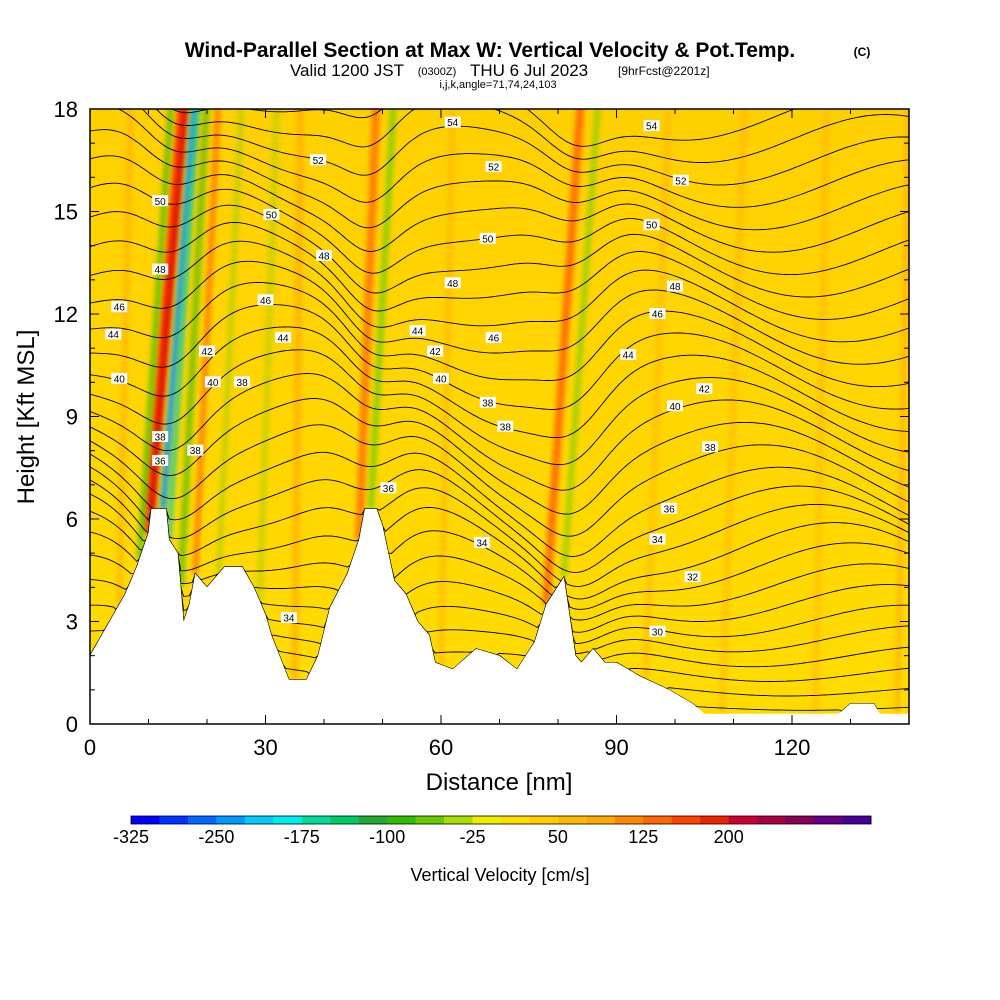 Image resolution: width=1000 pixels, height=1000 pixels. Describe the element at coordinates (302, 837) in the screenshot. I see `colorbar-tick-label: -175` at that location.